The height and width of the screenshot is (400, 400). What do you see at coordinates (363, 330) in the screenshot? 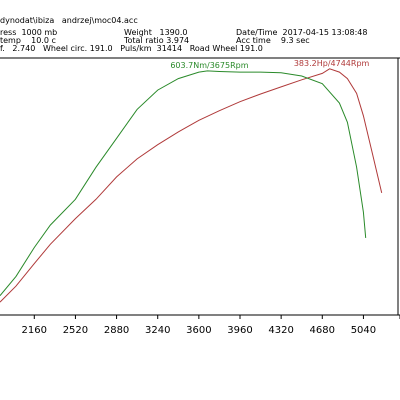
I see `x-tick-label: 5040` at bounding box center [363, 330].